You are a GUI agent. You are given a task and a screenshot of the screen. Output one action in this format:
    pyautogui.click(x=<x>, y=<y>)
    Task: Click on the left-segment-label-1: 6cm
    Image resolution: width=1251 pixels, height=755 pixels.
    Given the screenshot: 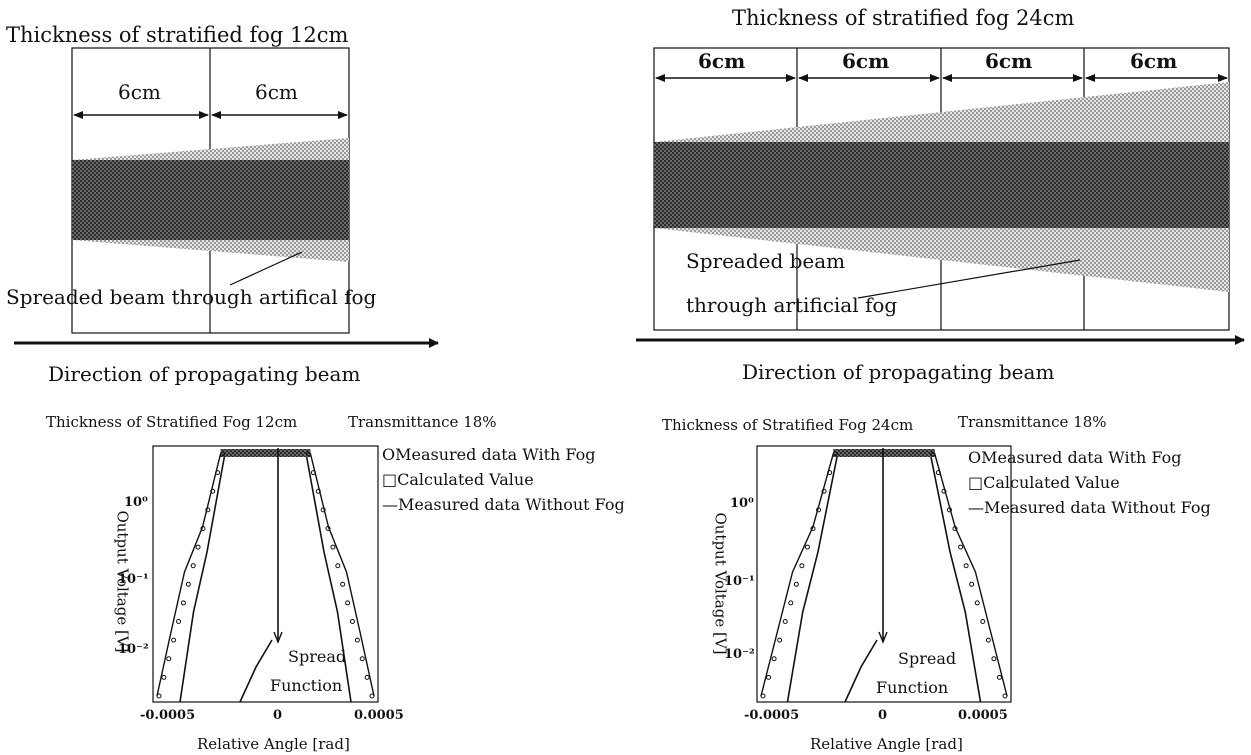 What is the action you would take?
    pyautogui.click(x=139, y=92)
    